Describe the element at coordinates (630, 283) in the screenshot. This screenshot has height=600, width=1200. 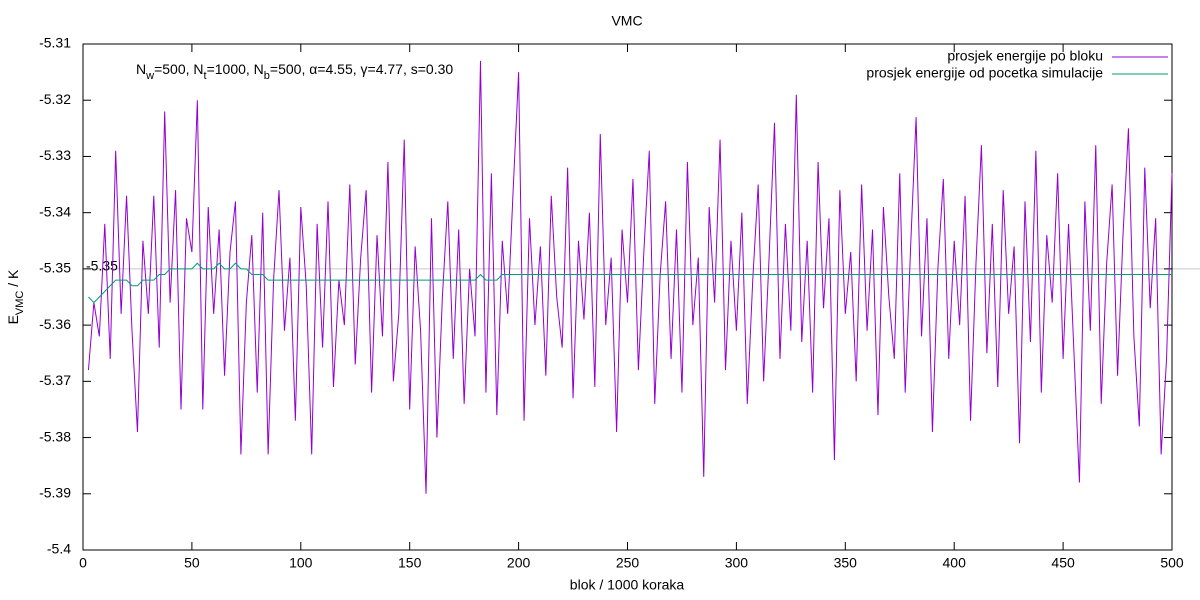
I see `data-line` at that location.